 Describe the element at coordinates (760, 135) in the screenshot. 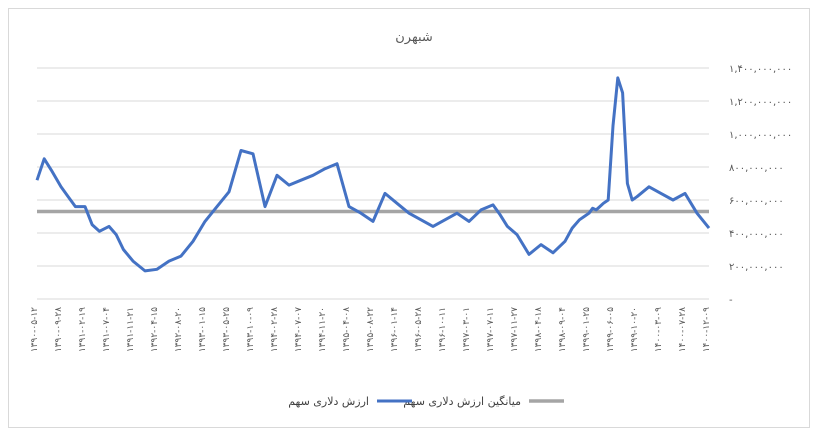

I see `y-tick-label: ۱,۰۰۰,۰۰۰,۰۰۰` at that location.